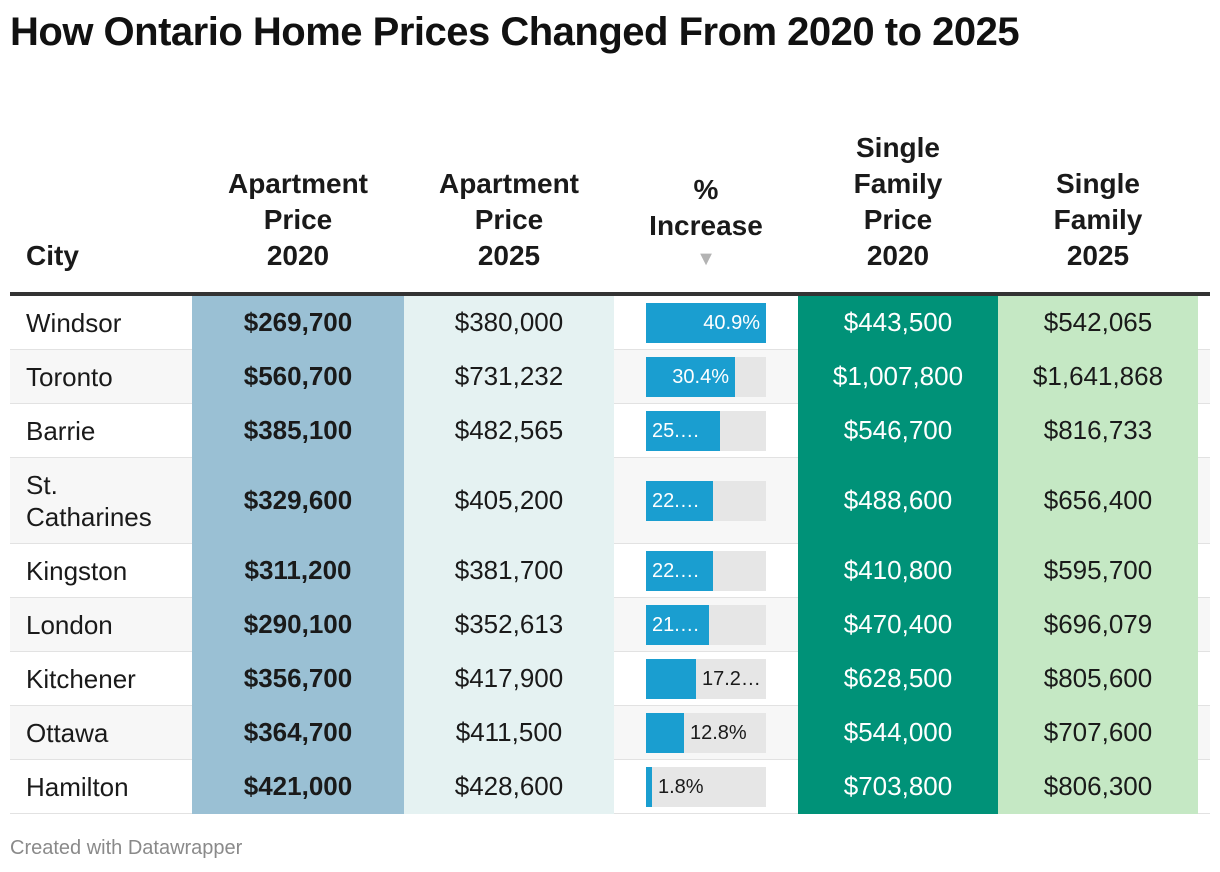  Describe the element at coordinates (681, 786) in the screenshot. I see `percent-label: 1.8%` at that location.